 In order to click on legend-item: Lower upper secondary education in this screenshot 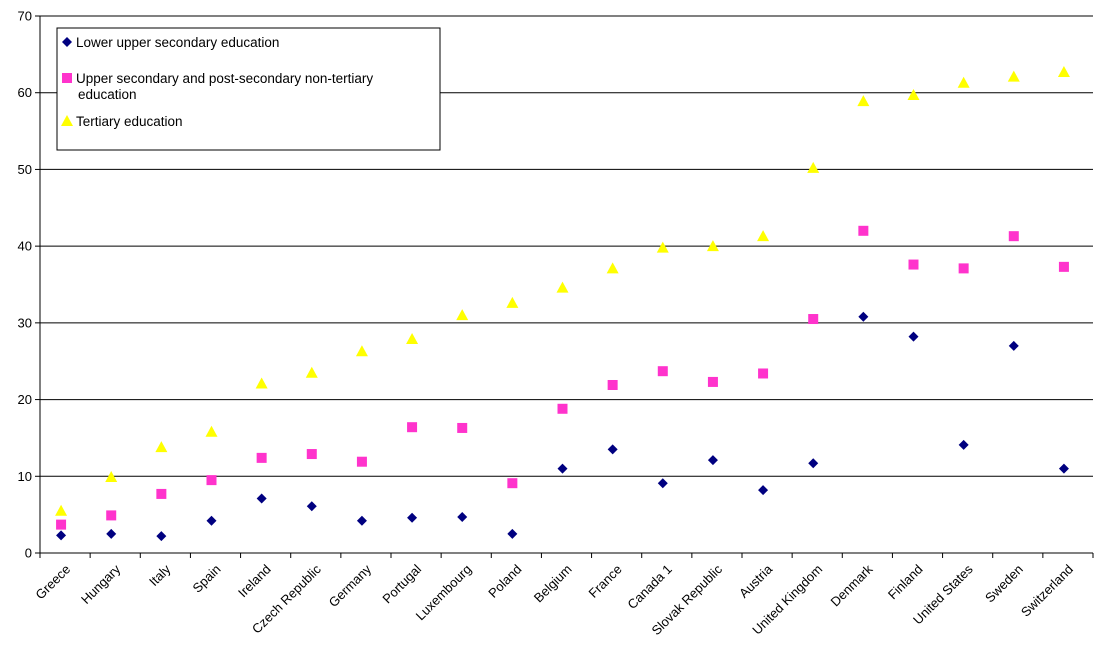, I will do `click(170, 42)`.